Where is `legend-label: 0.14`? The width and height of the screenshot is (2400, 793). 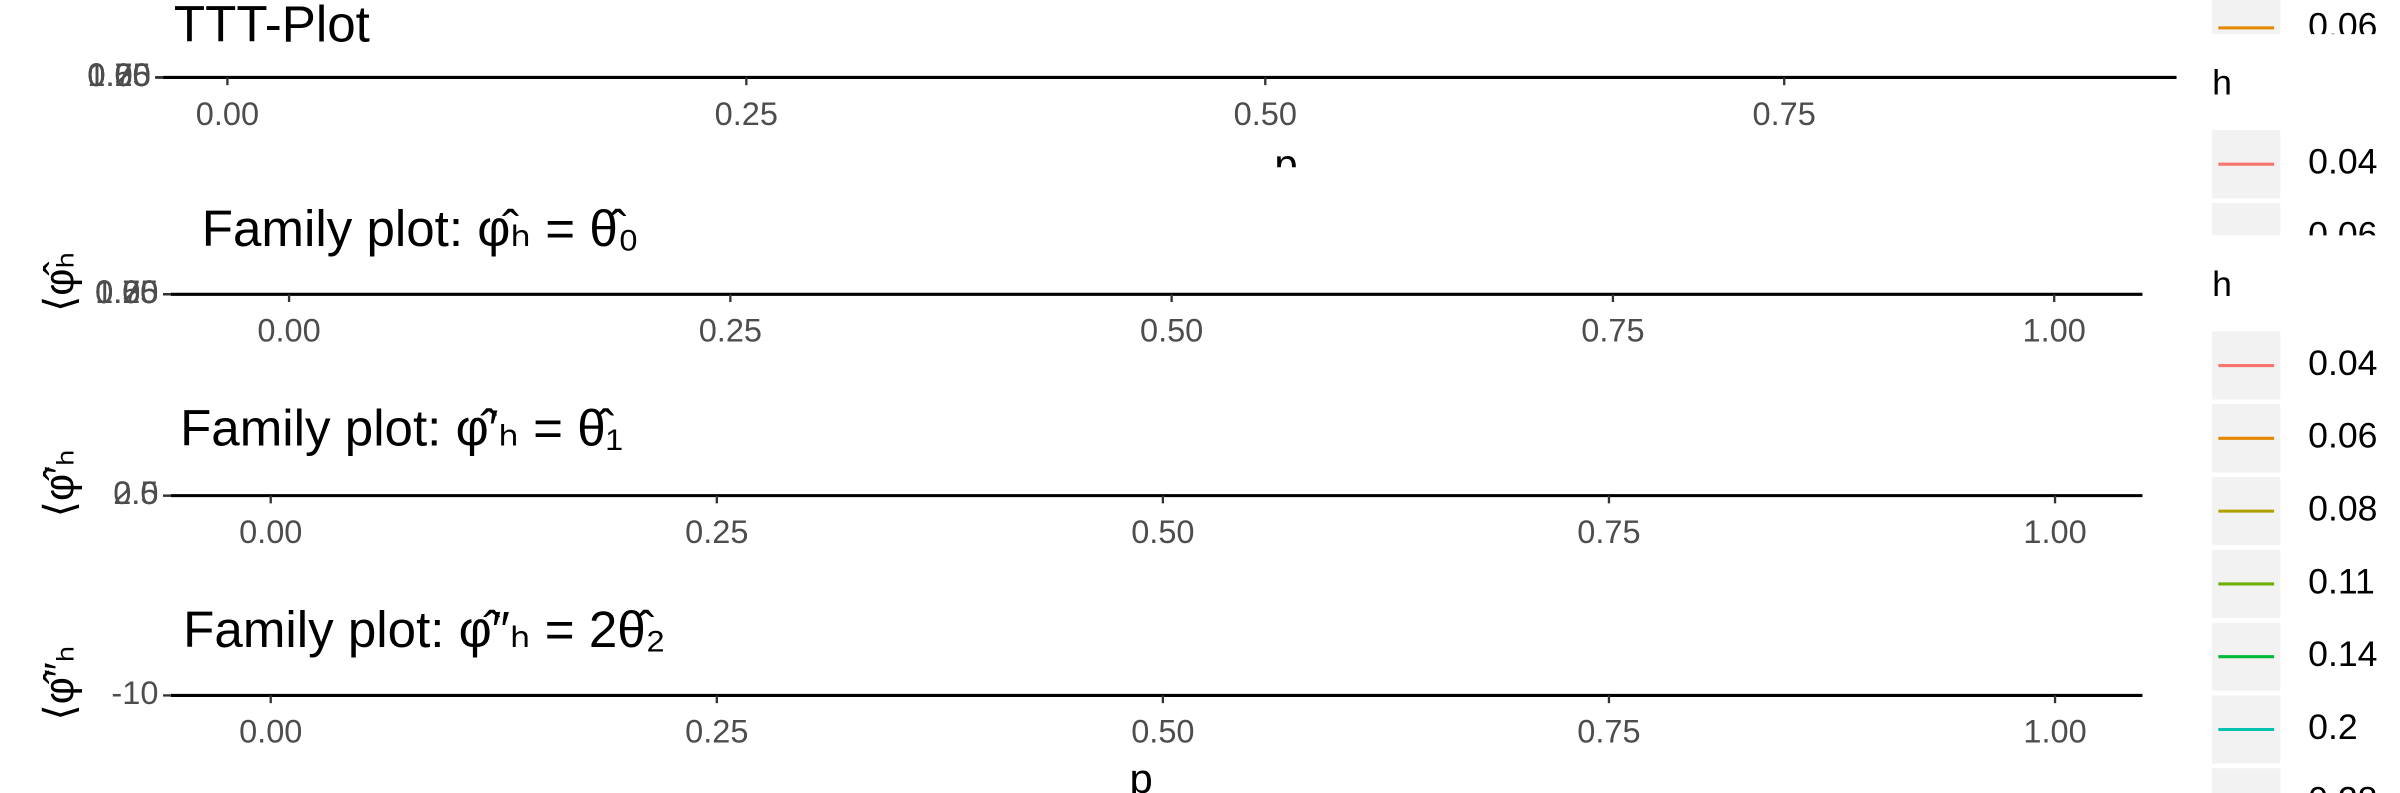 legend-label: 0.14 is located at coordinates (2342, 654).